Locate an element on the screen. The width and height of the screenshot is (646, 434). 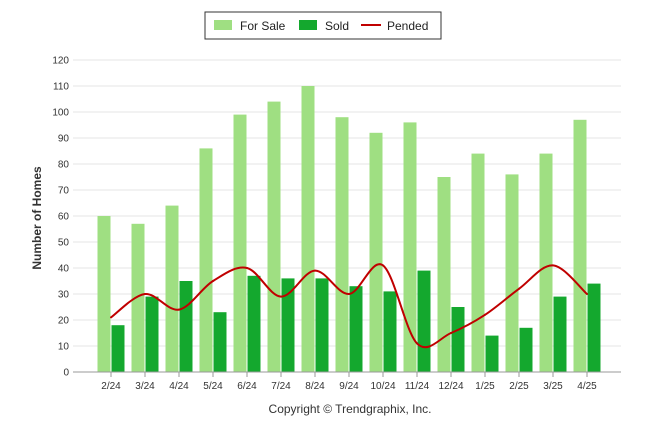
y-tick-label: 60 is located at coordinates (64, 217).